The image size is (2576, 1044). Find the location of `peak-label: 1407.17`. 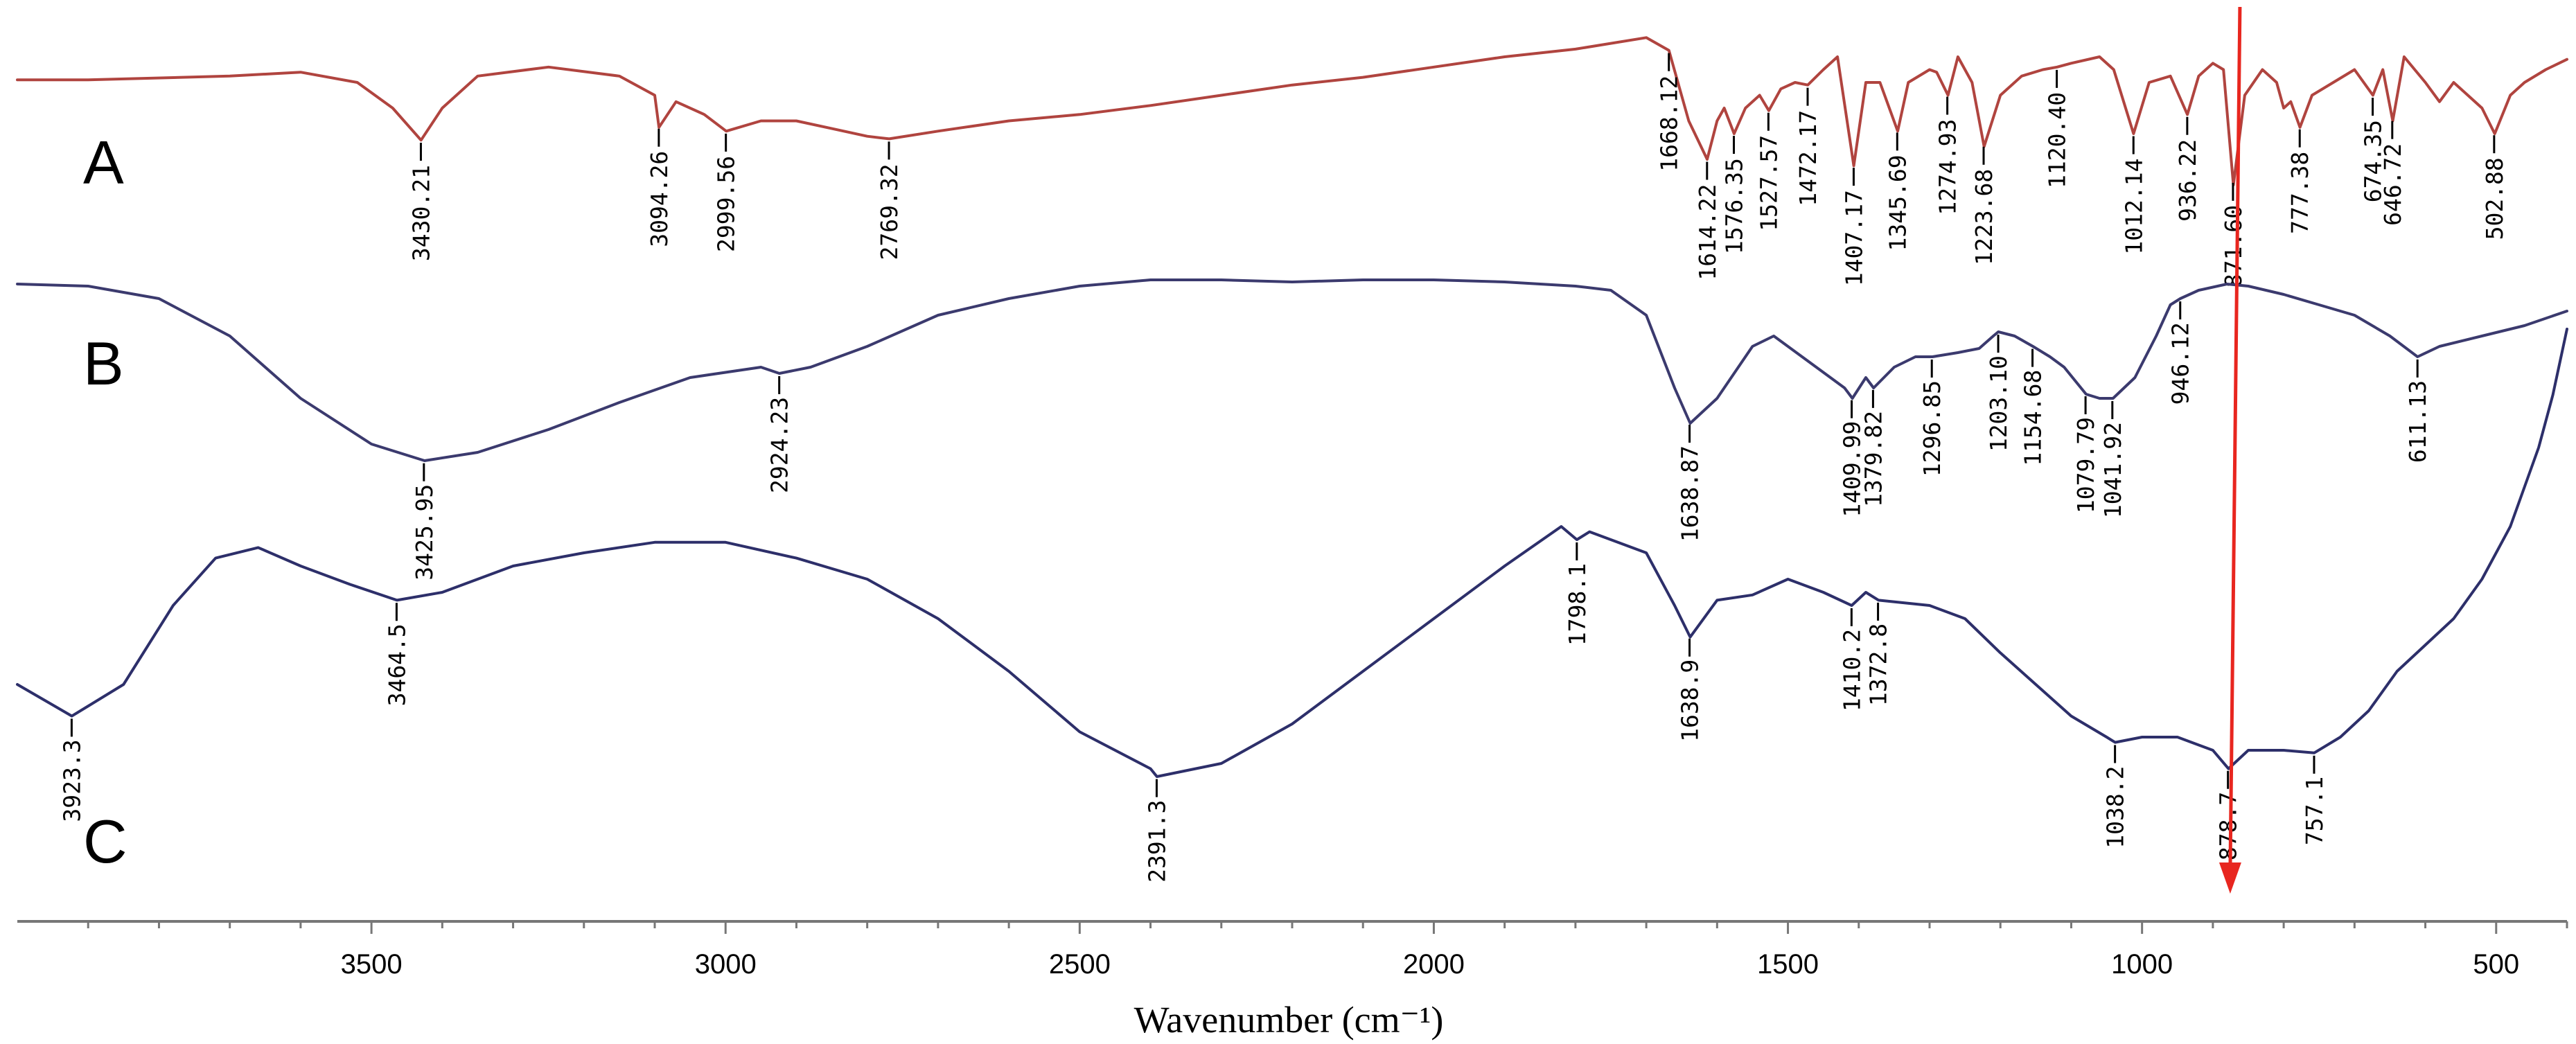

peak-label: 1407.17 is located at coordinates (1853, 238).